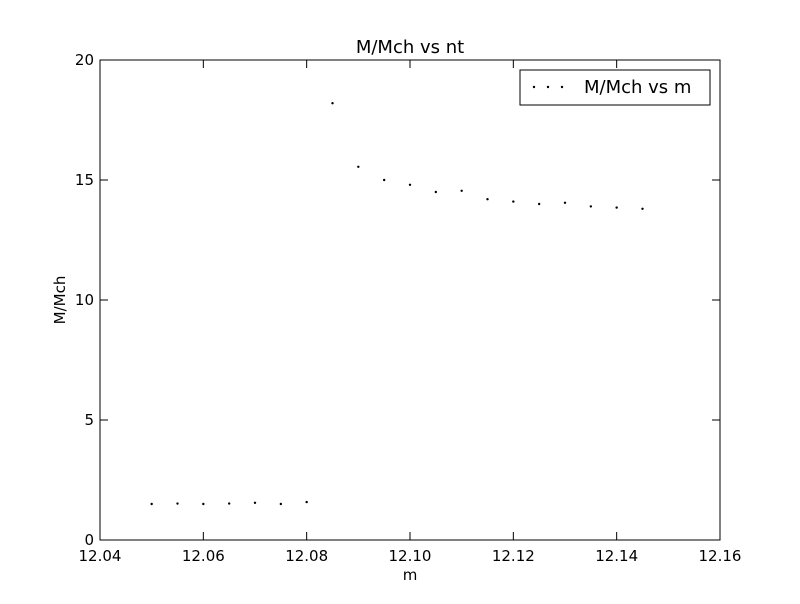 This screenshot has height=604, width=800. I want to click on x-axis-label: m, so click(410, 575).